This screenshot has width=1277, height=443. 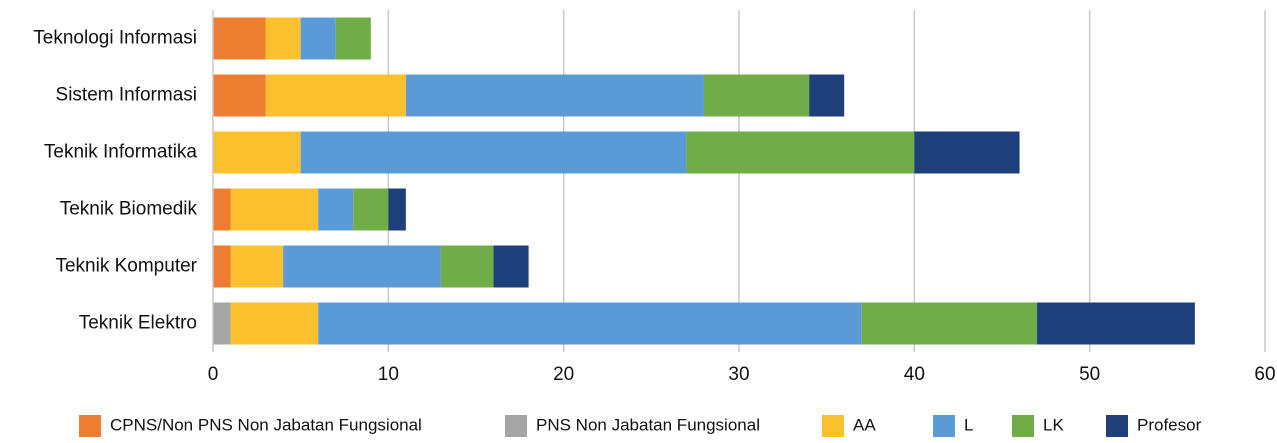 What do you see at coordinates (129, 209) in the screenshot?
I see `category-label: Teknik Biomedik` at bounding box center [129, 209].